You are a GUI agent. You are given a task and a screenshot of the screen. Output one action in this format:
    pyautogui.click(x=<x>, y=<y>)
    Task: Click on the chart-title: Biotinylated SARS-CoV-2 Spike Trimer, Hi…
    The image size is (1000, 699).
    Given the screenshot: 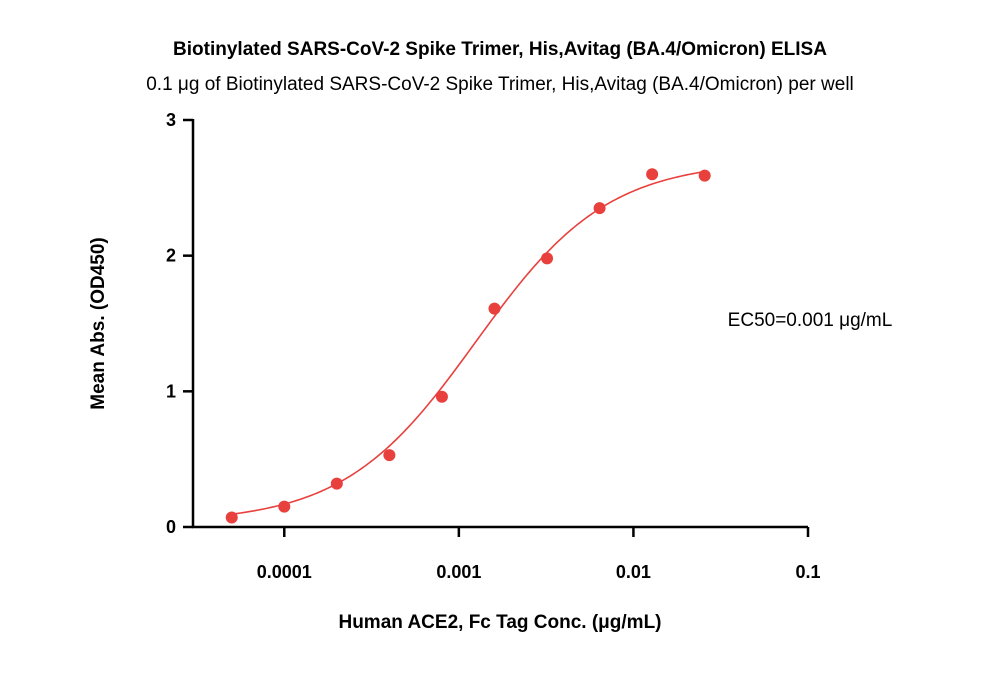 What is the action you would take?
    pyautogui.click(x=500, y=49)
    